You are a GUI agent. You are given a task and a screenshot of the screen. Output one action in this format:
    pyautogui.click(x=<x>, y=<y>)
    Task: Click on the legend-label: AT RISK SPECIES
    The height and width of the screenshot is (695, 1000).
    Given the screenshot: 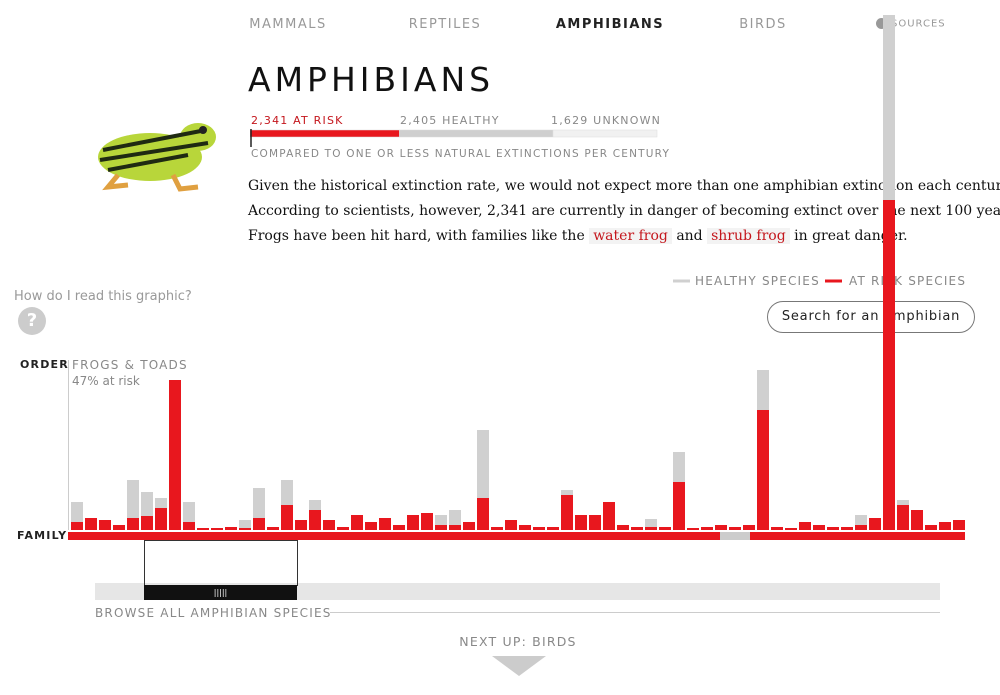 What is the action you would take?
    pyautogui.click(x=907, y=281)
    